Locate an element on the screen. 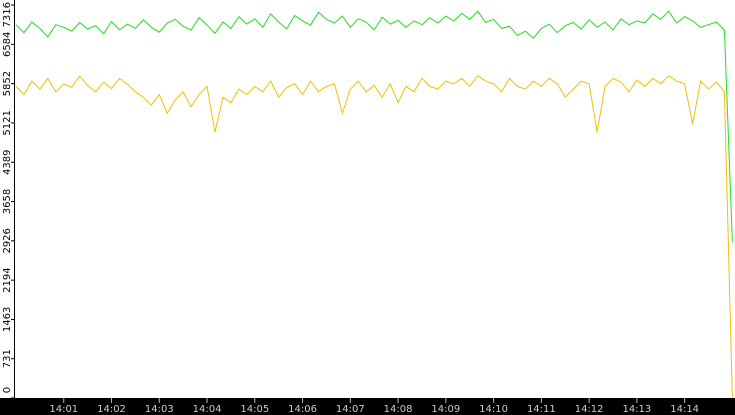 This screenshot has width=735, height=415. x-tick-label: 14:05 is located at coordinates (254, 409).